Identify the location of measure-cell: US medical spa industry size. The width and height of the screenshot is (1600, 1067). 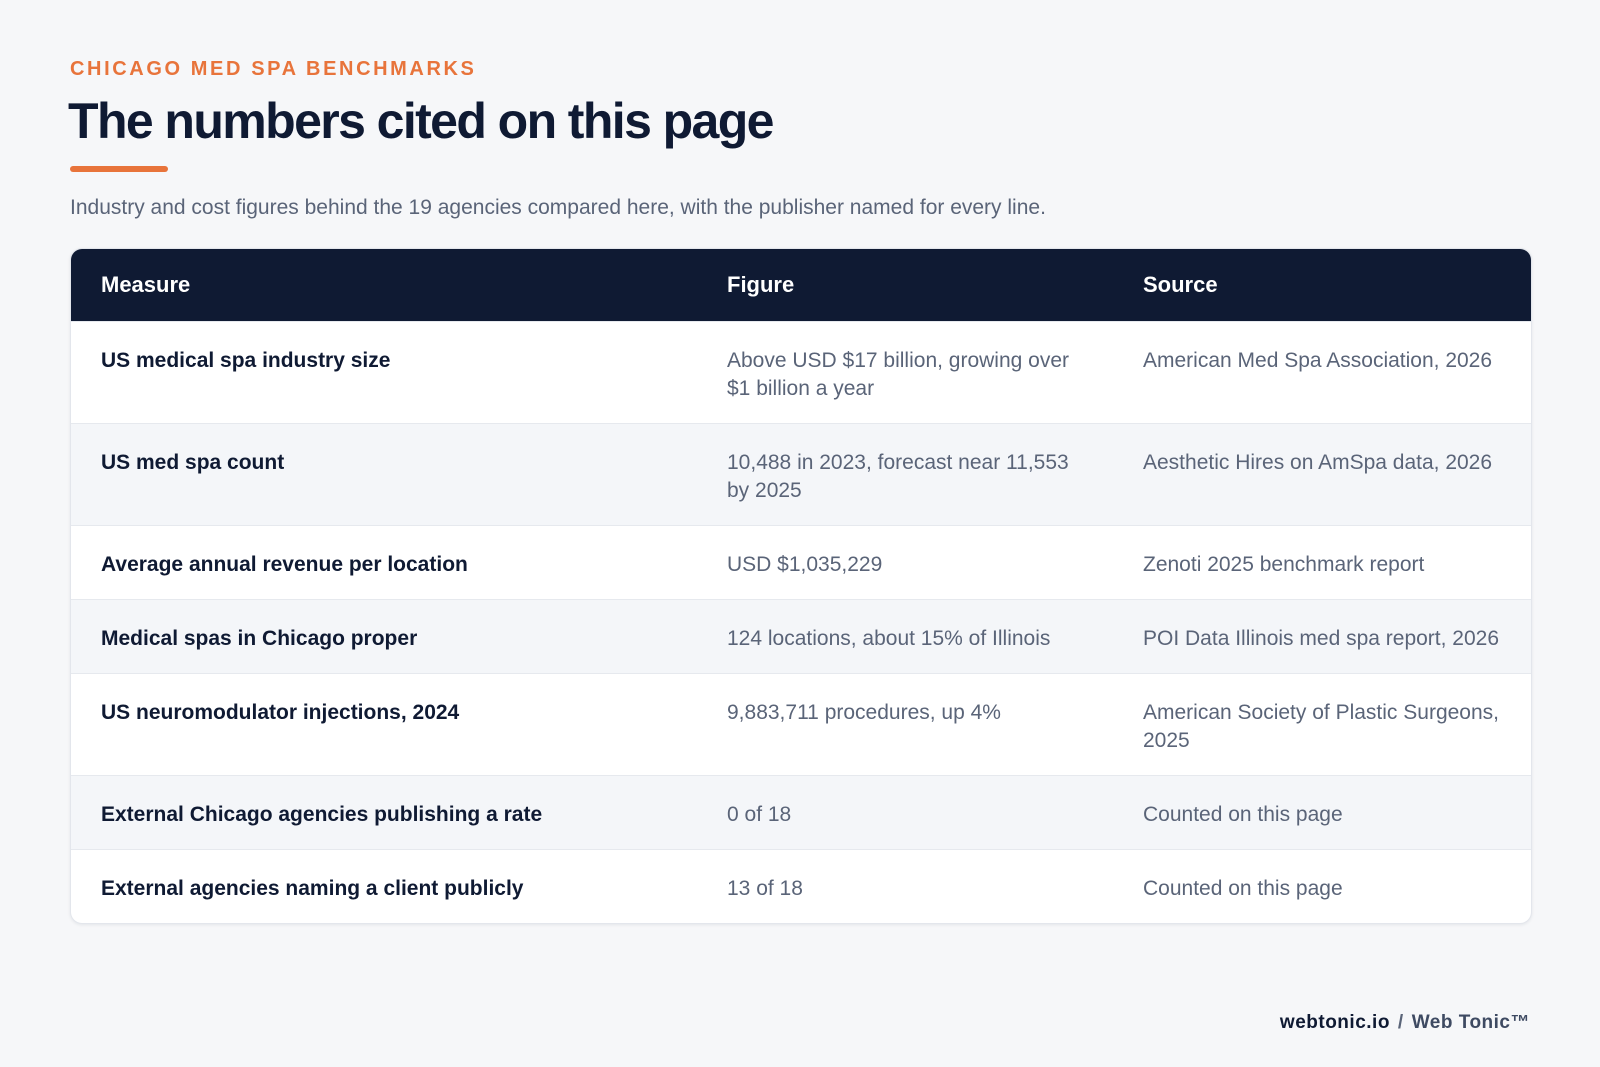
(384, 372).